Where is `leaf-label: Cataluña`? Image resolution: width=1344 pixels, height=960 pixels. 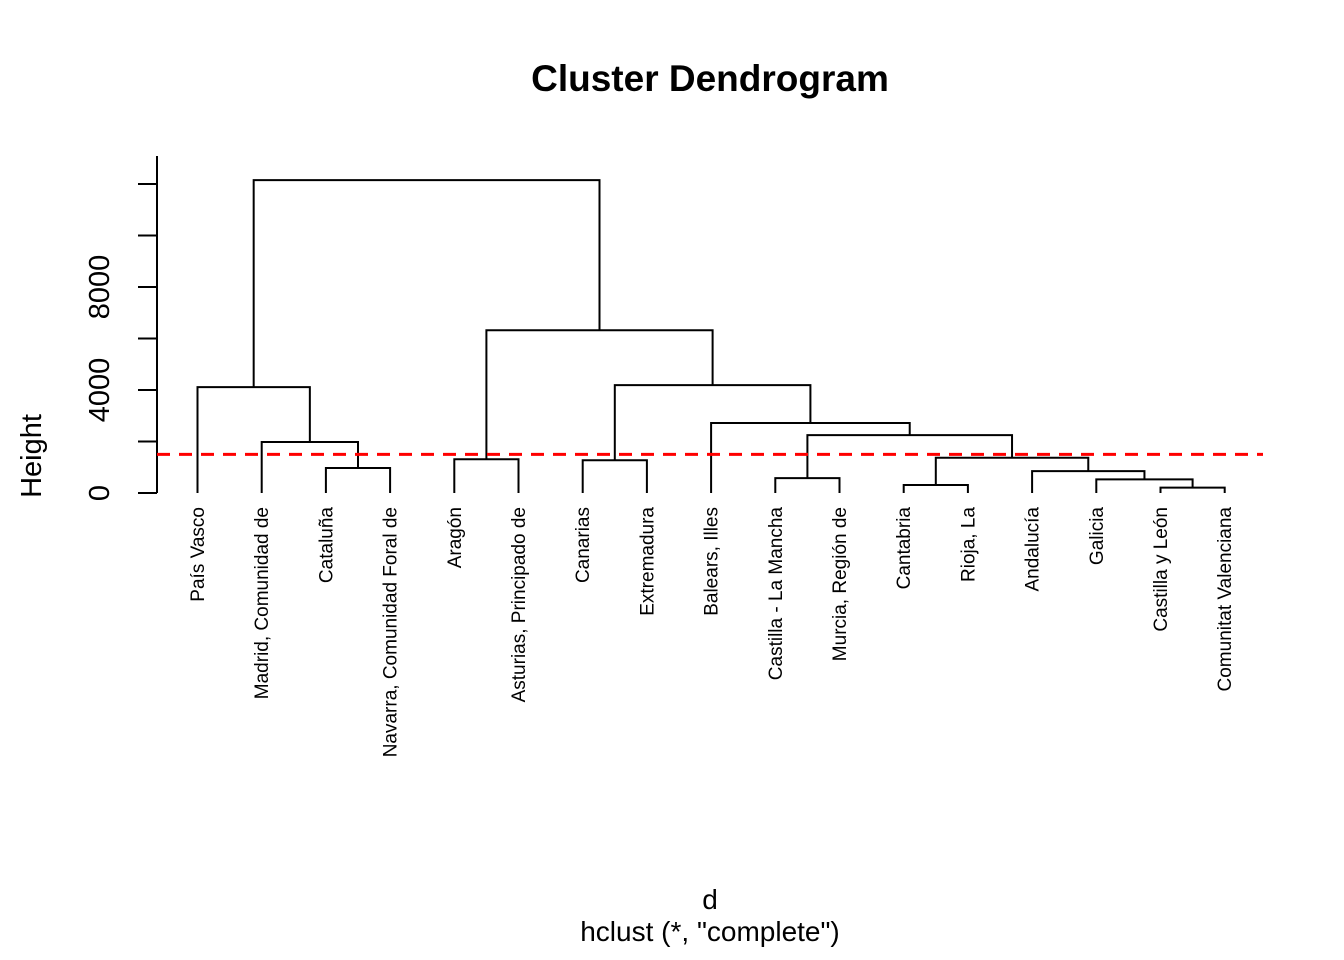
leaf-label: Cataluña is located at coordinates (326, 545).